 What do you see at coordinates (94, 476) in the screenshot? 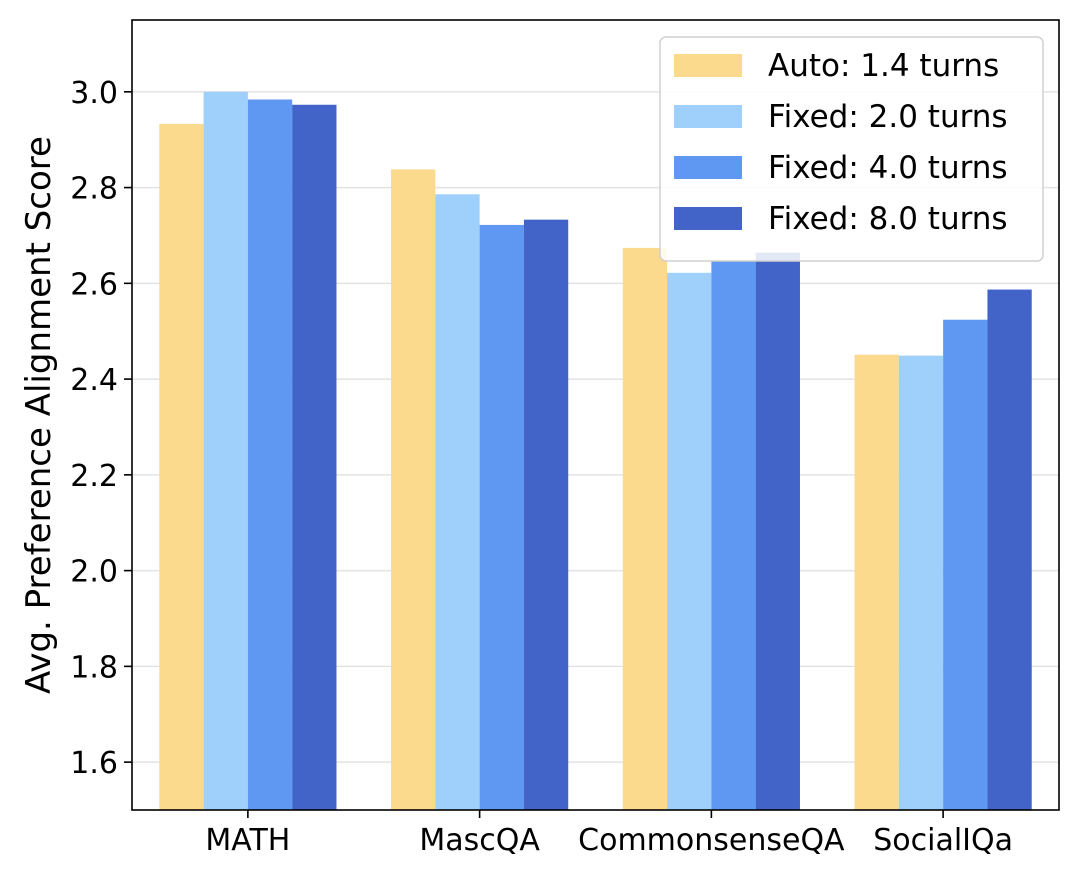
I see `y-tick-label: 2.2` at bounding box center [94, 476].